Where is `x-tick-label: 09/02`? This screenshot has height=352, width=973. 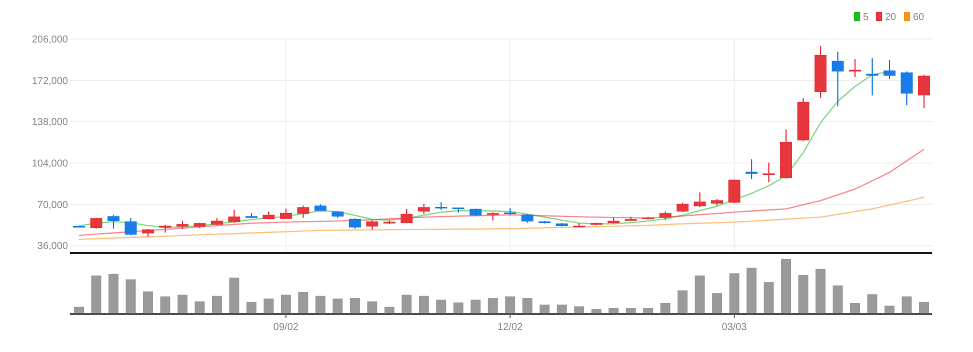 x-tick-label: 09/02 is located at coordinates (286, 327).